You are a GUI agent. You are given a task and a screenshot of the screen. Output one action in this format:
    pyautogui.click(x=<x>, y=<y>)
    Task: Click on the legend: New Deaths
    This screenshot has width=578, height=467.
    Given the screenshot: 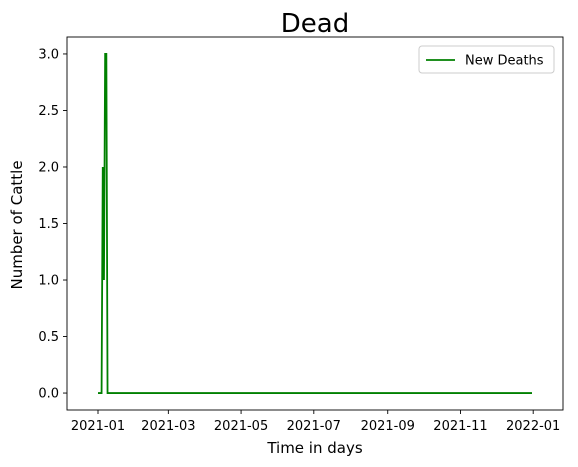 What is the action you would take?
    pyautogui.click(x=486, y=59)
    